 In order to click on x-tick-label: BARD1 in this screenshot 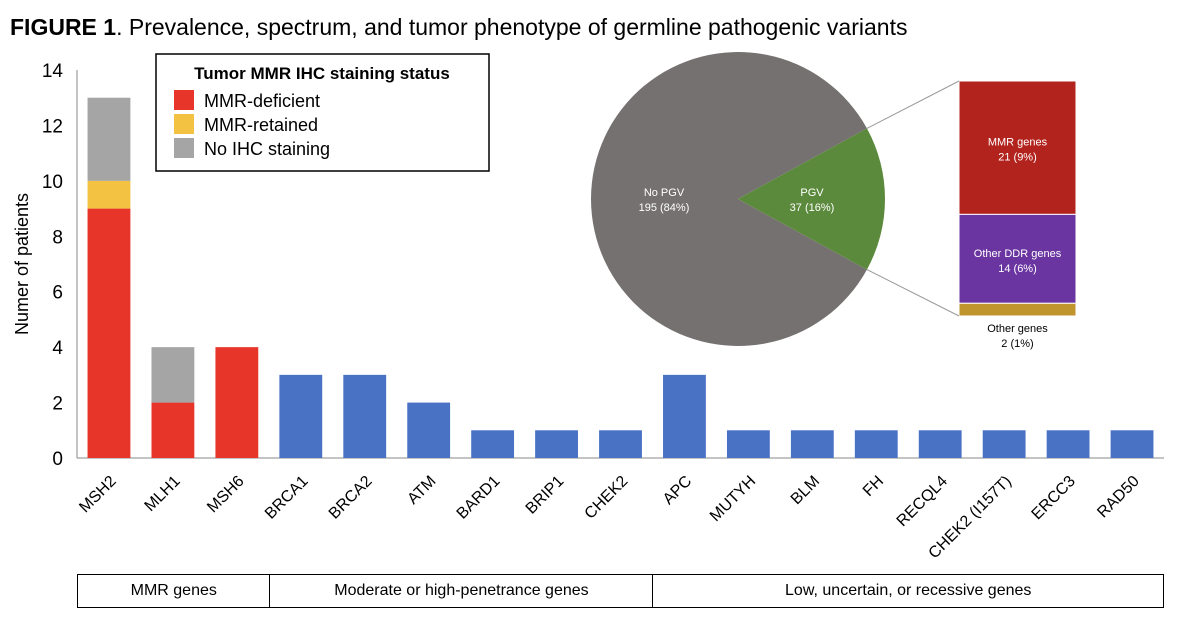, I will do `click(479, 498)`.